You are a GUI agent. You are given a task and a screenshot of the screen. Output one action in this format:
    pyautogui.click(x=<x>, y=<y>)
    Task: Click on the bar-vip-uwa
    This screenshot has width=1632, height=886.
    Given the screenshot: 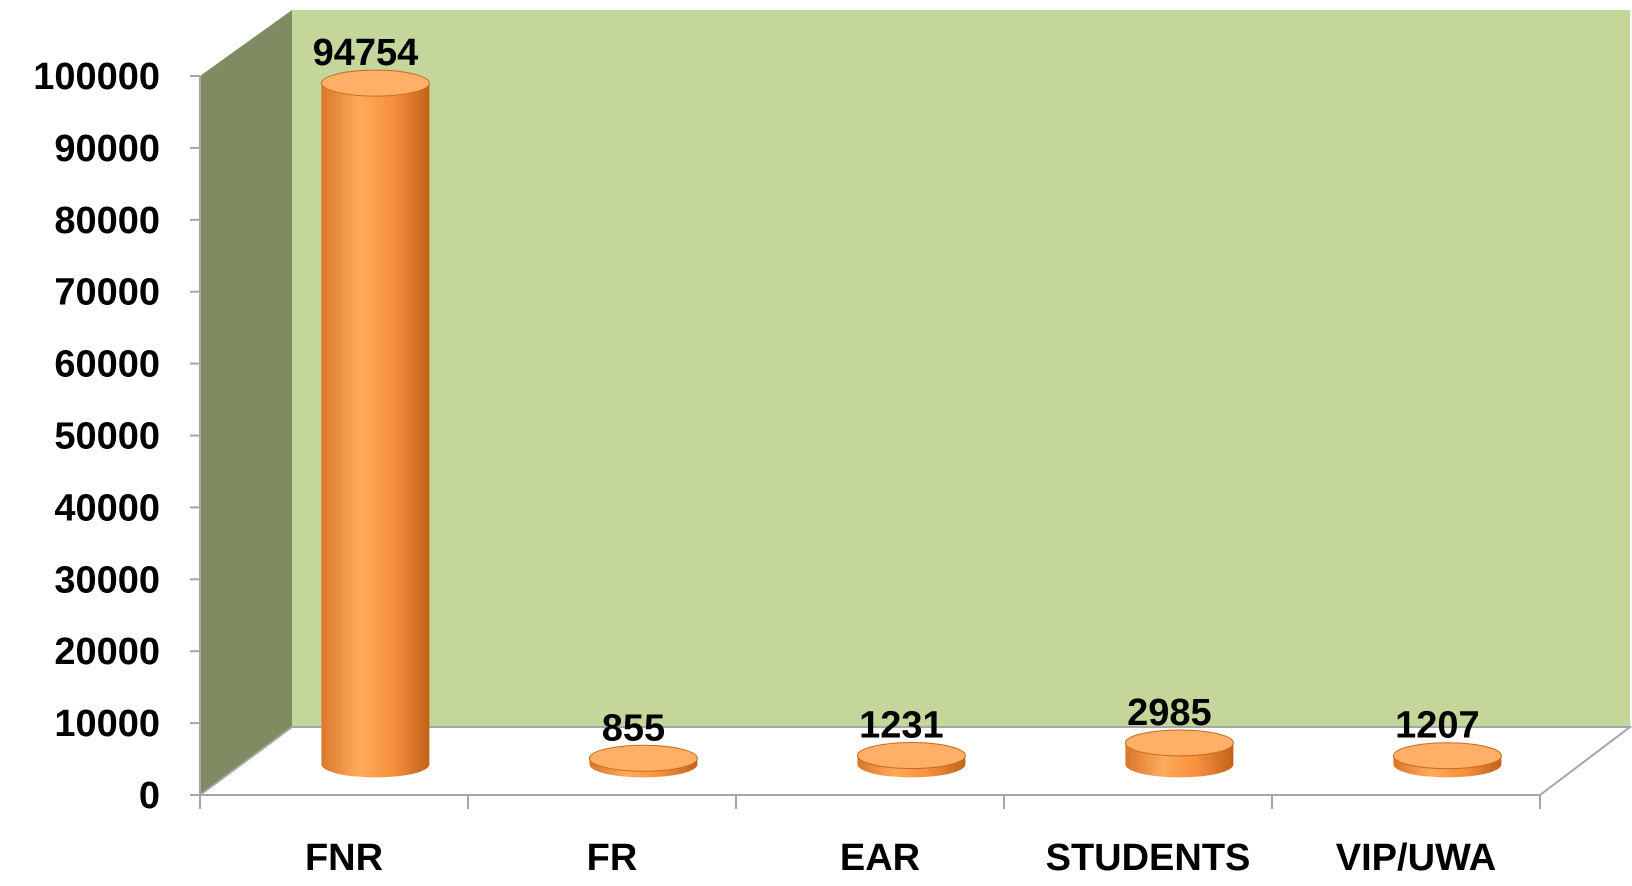 What is the action you would take?
    pyautogui.click(x=1447, y=760)
    